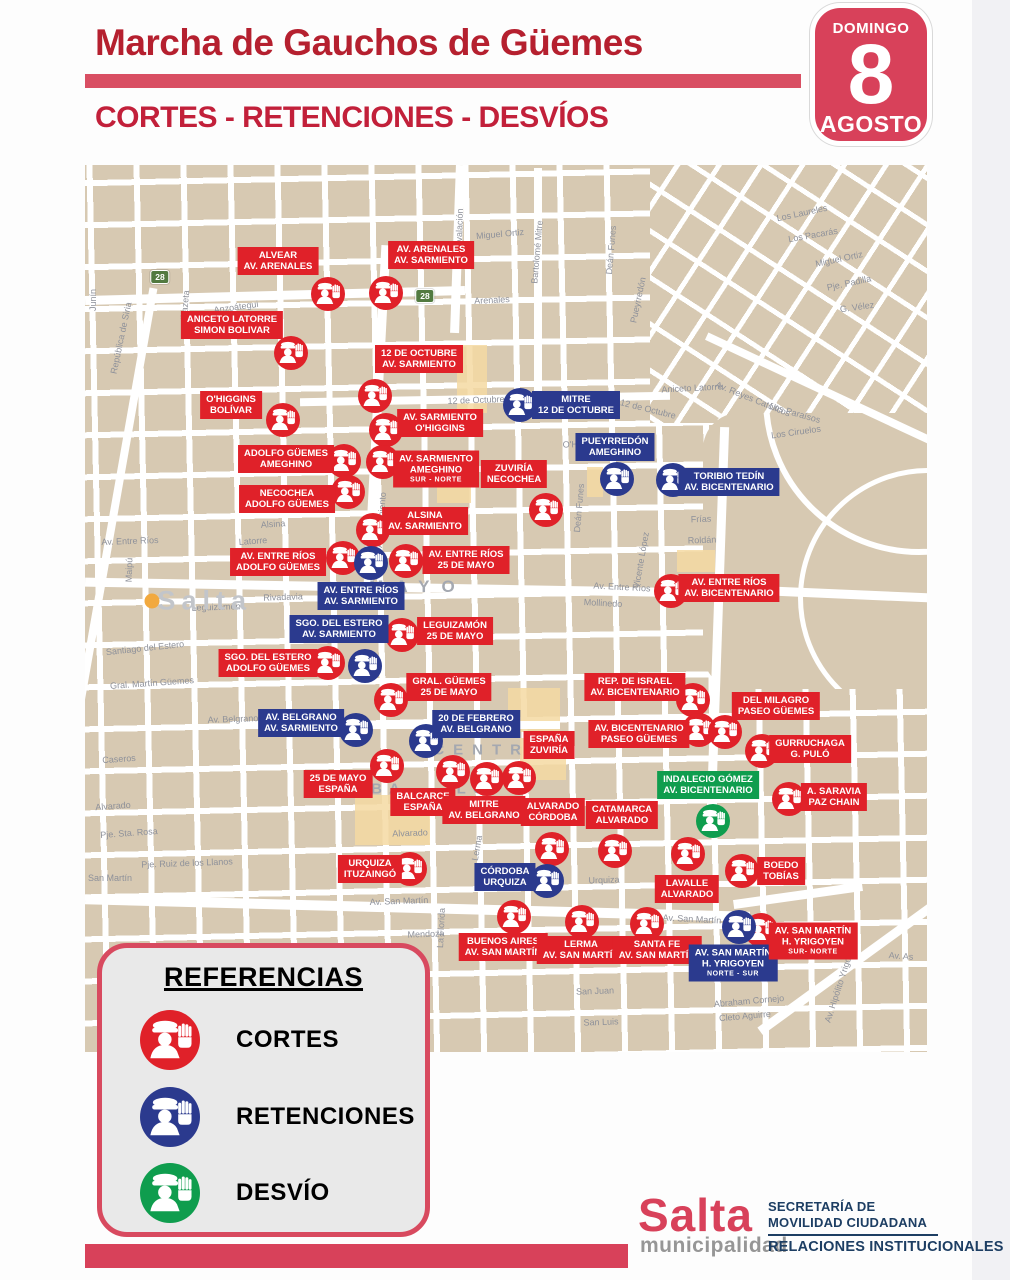  I want to click on street-label-rold-n: Roldán, so click(702, 540).